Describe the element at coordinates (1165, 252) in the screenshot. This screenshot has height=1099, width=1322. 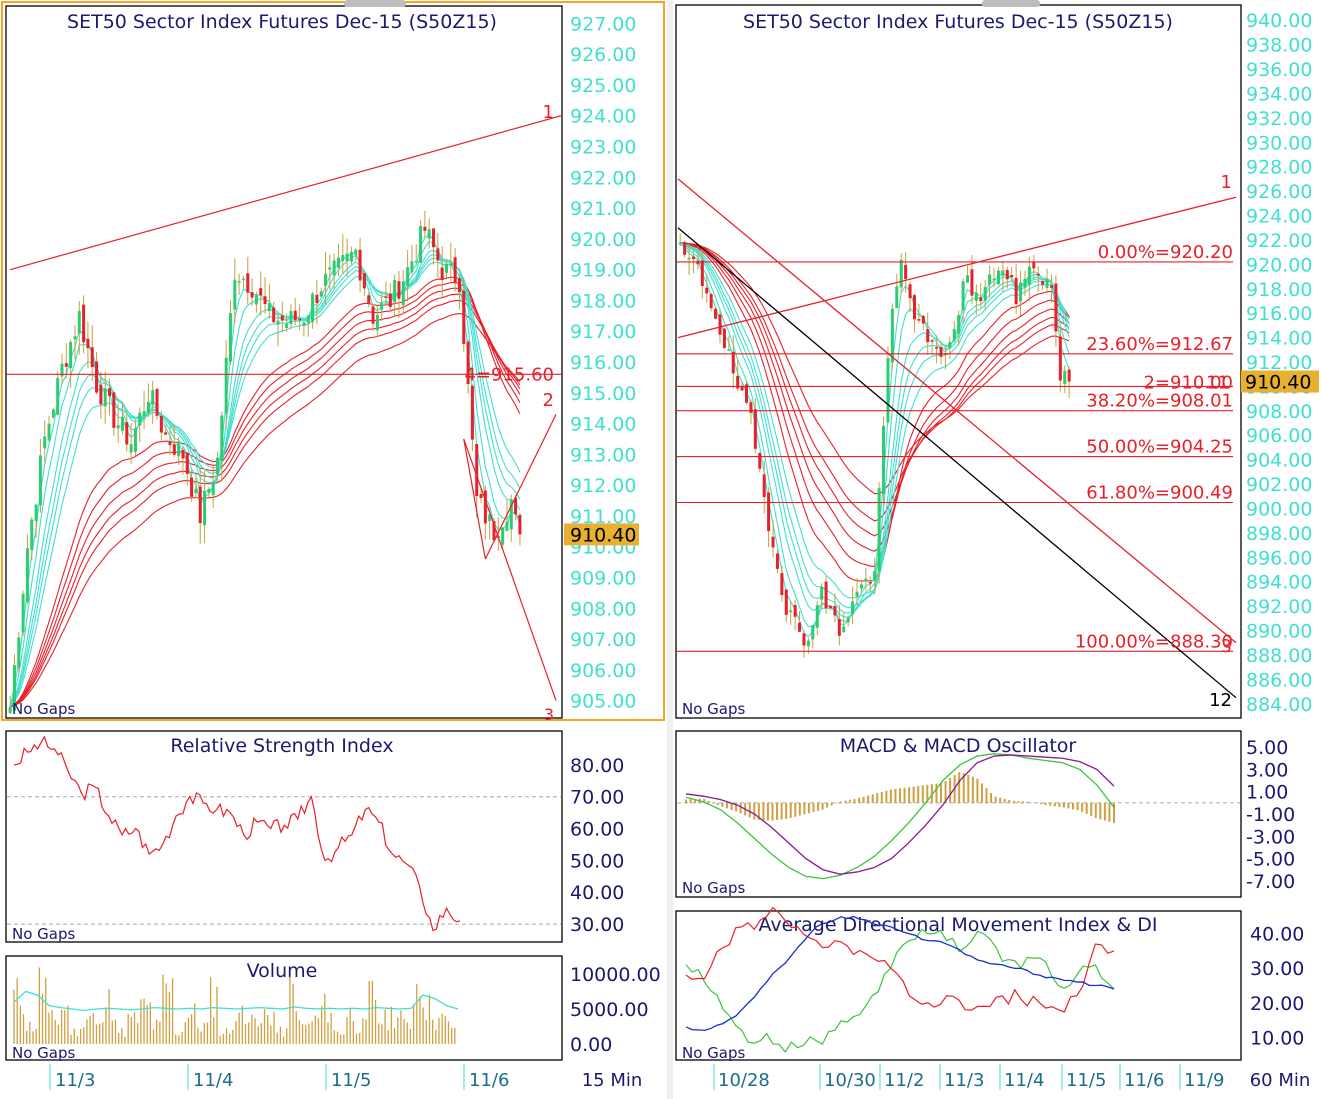
I see `fib-label: 0.00%=920.20` at that location.